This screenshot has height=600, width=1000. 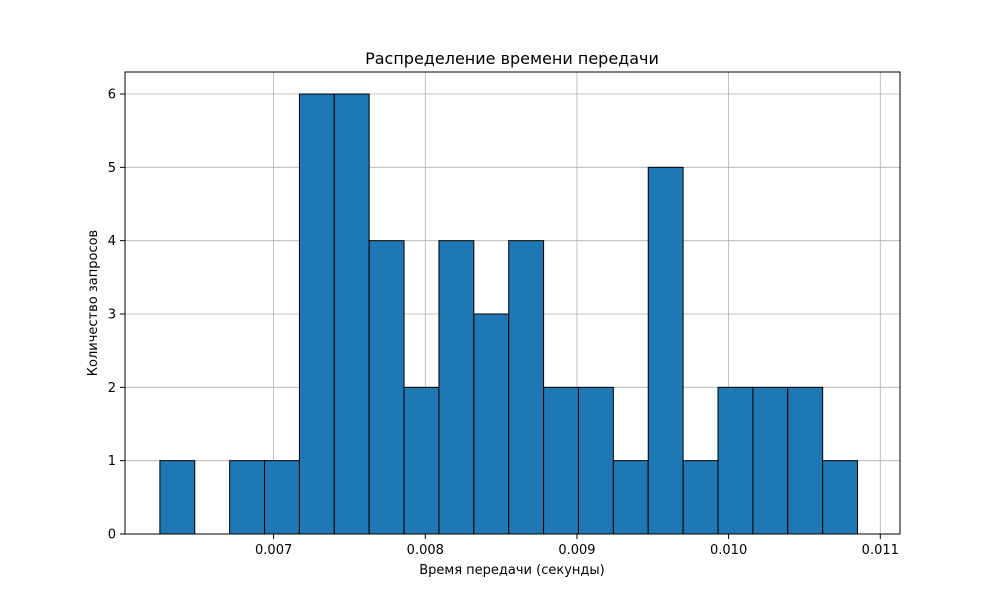 What do you see at coordinates (512, 58) in the screenshot?
I see `chart-title: Распределение времени передачи` at bounding box center [512, 58].